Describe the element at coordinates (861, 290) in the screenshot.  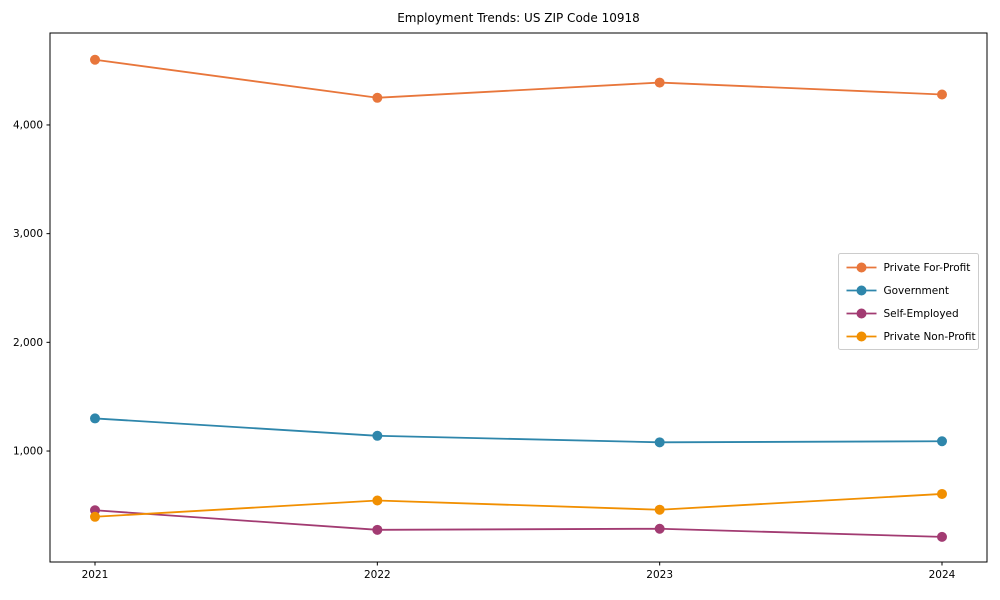
I see `legend-marker-government` at that location.